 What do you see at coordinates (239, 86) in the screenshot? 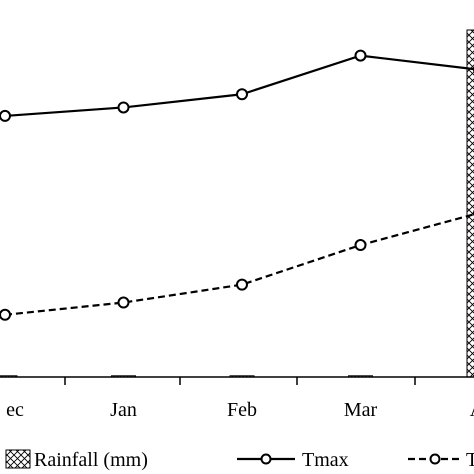
I see `line-tmax` at bounding box center [239, 86].